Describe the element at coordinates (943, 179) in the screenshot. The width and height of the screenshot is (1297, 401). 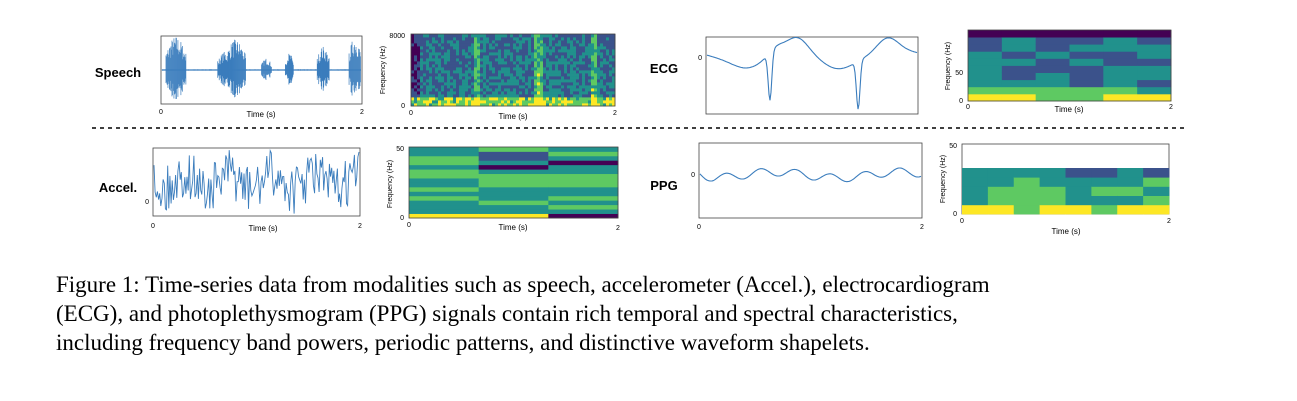
I see `ppg-spec-ylabel: Frequency (Hz)` at that location.